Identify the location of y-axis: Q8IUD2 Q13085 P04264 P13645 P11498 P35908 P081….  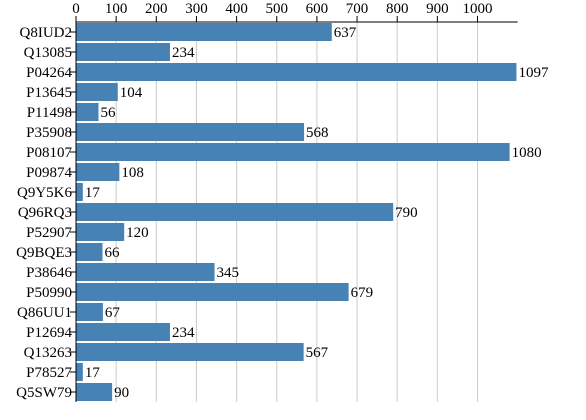
(46, 212).